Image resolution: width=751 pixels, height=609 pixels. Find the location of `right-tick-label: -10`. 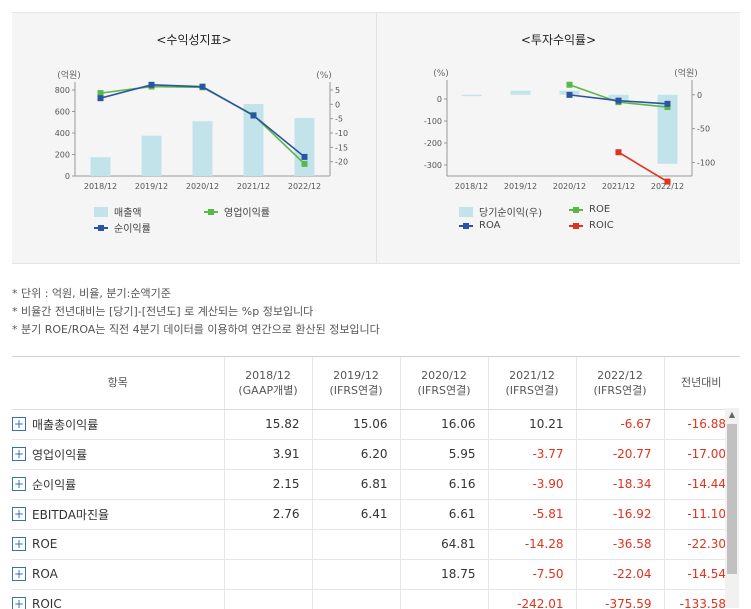

right-tick-label: -10 is located at coordinates (341, 133).